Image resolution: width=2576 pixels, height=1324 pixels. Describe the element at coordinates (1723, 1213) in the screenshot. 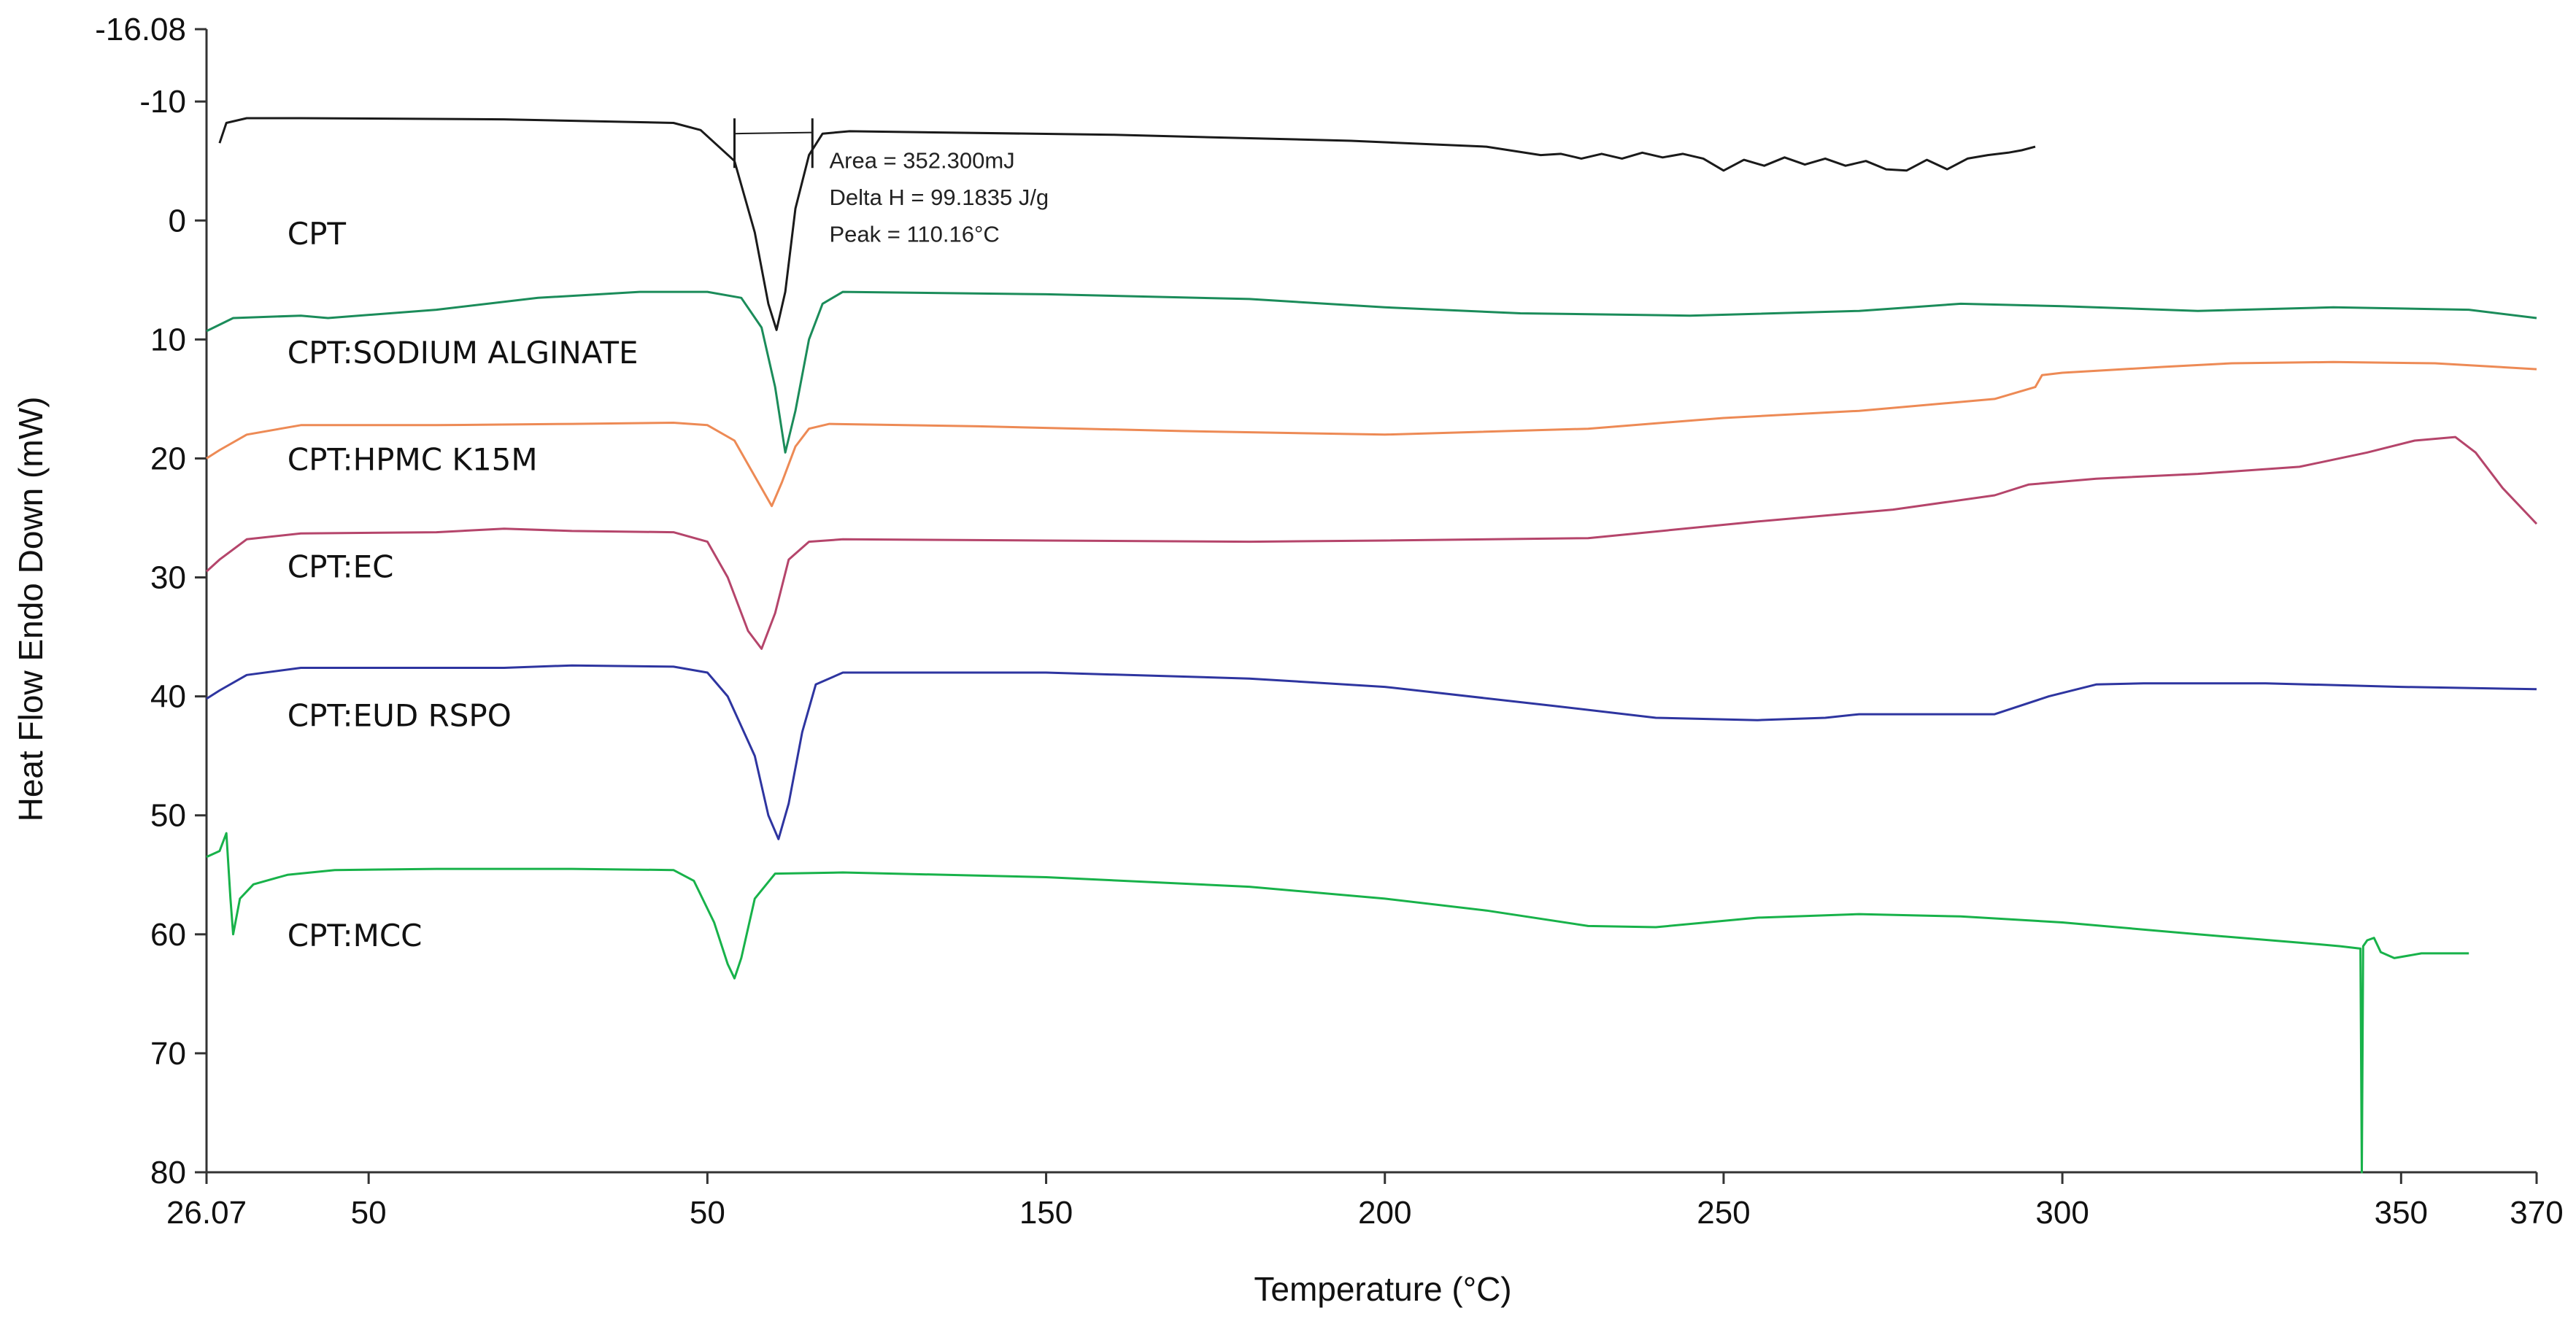

I see `x-tick-label: 250` at that location.